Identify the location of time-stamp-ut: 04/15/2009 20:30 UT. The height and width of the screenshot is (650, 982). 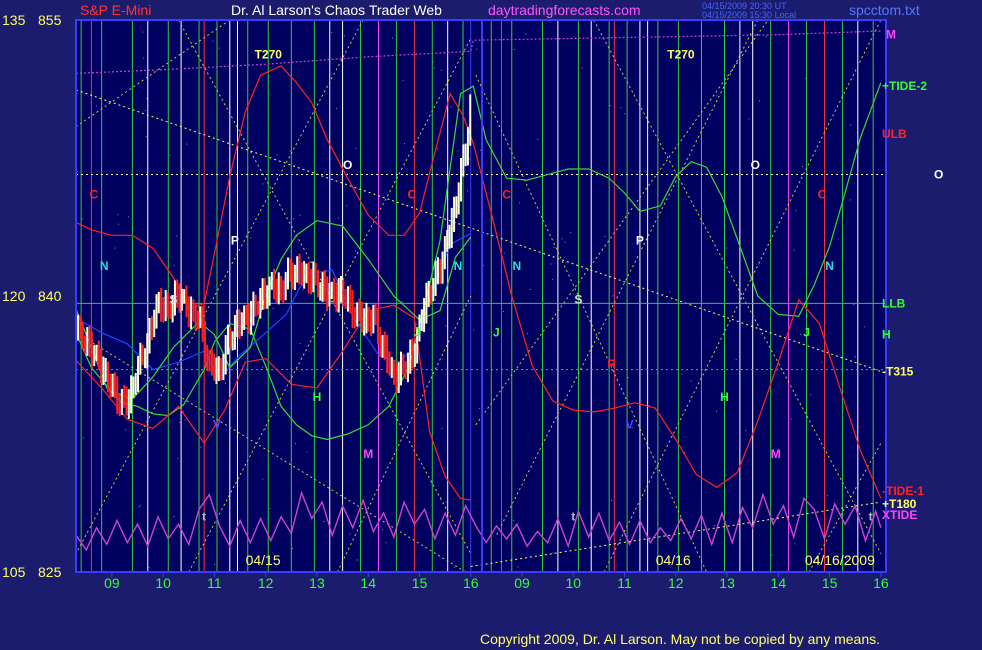
(744, 6).